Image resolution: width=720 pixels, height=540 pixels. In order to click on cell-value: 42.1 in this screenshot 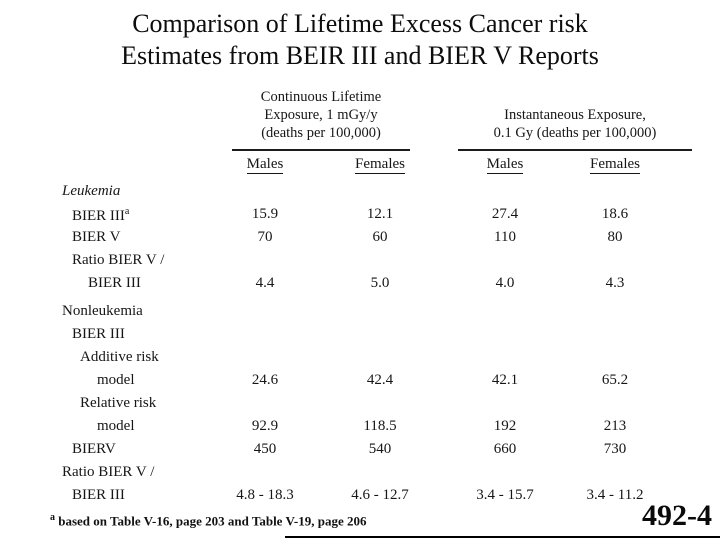, I will do `click(505, 380)`.